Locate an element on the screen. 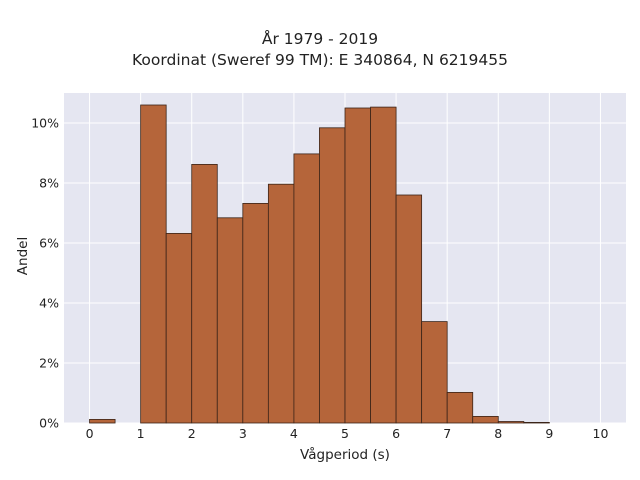  y-tick-label: 0% is located at coordinates (49, 423).